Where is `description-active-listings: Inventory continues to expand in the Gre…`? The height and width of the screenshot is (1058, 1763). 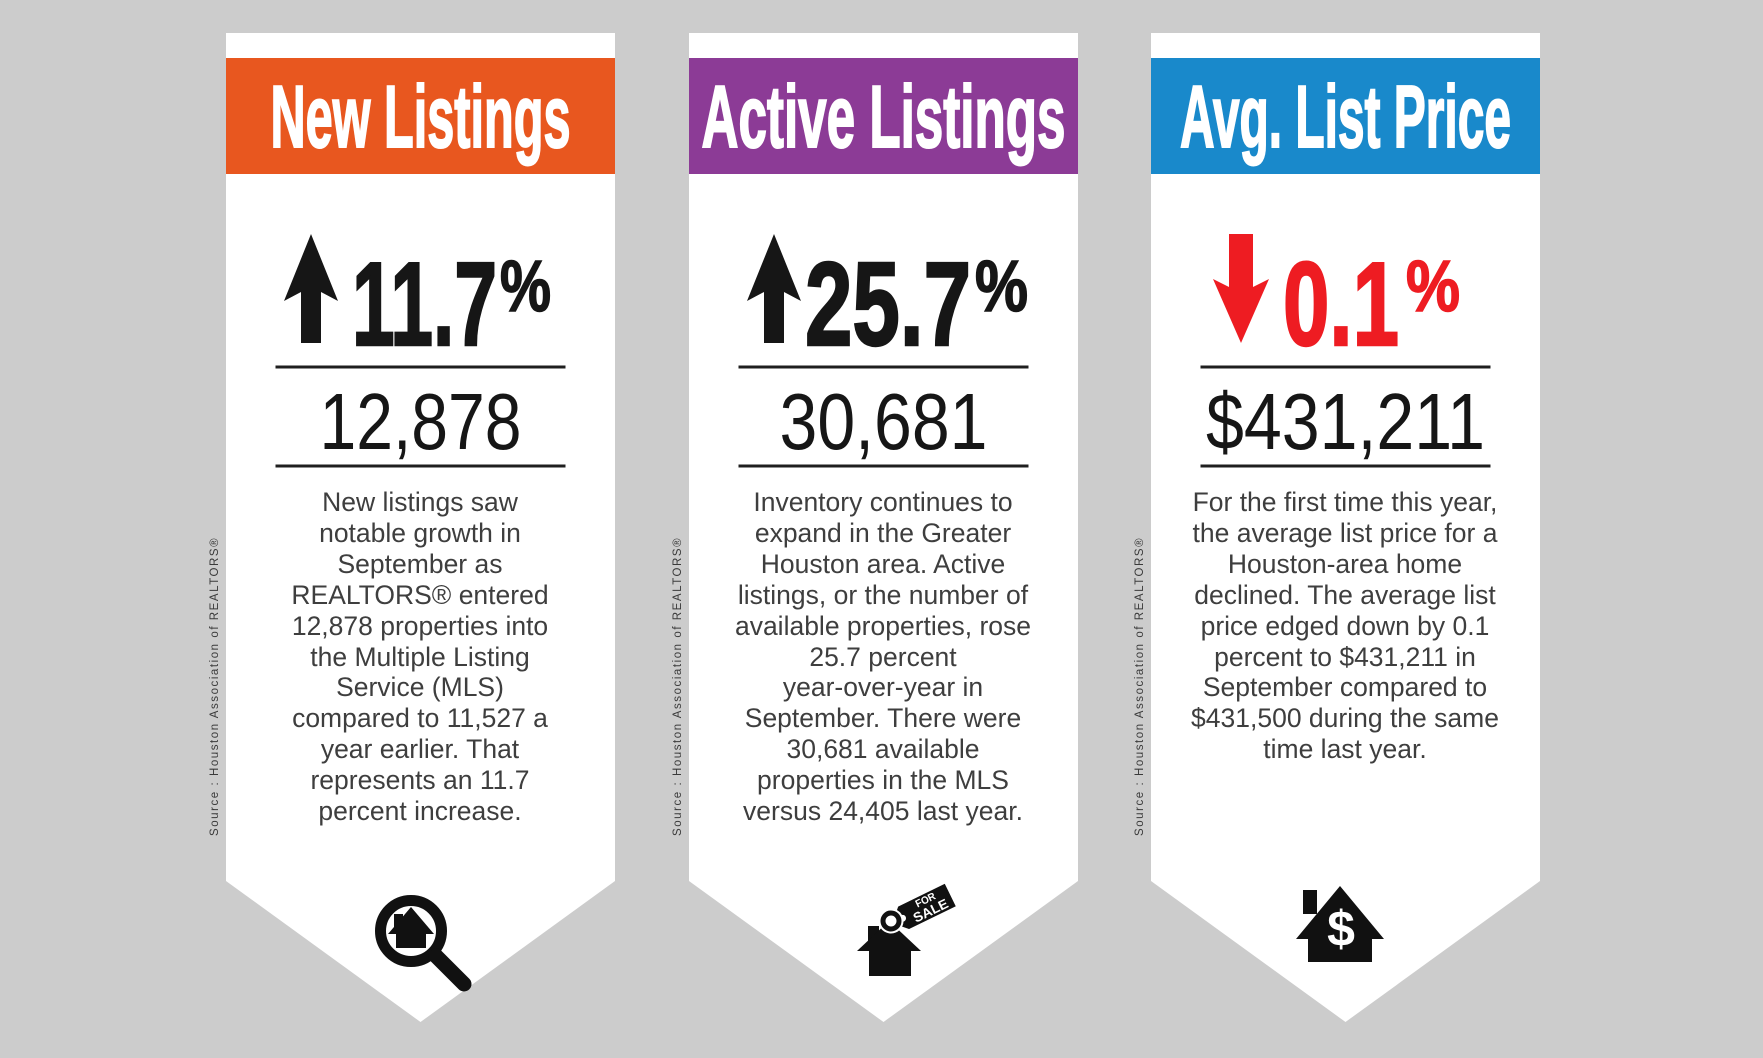
description-active-listings: Inventory continues to expand in the Gre… is located at coordinates (883, 657).